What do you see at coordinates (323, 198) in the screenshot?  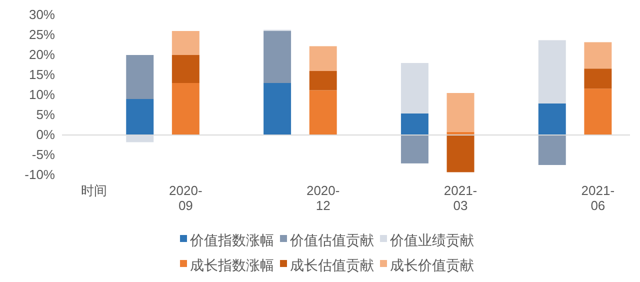 I see `x-tick-label: 2020-12` at bounding box center [323, 198].